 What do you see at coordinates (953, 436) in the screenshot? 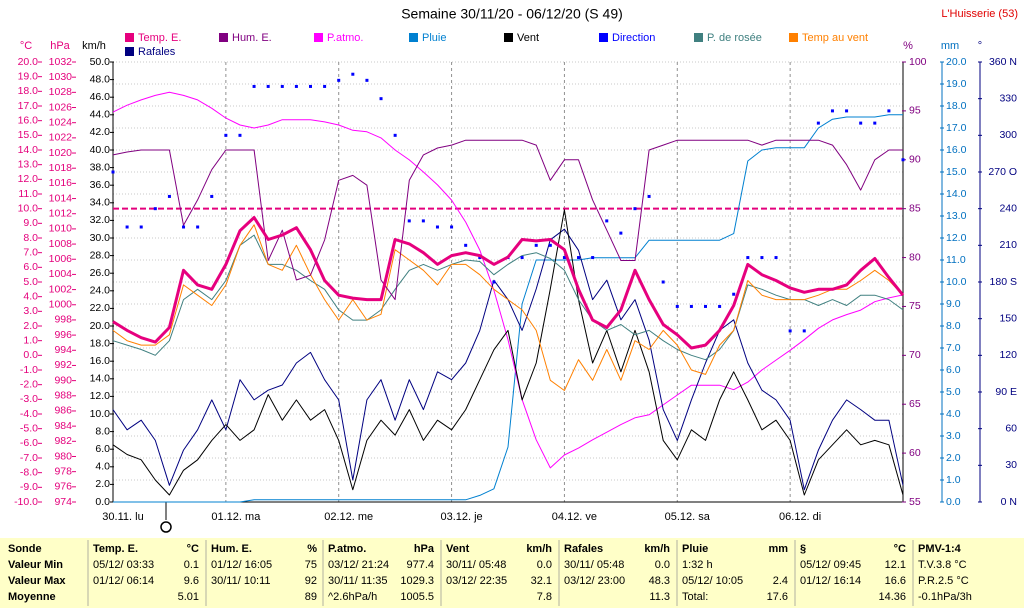
I see `y-tick-label: 3.0` at bounding box center [953, 436].